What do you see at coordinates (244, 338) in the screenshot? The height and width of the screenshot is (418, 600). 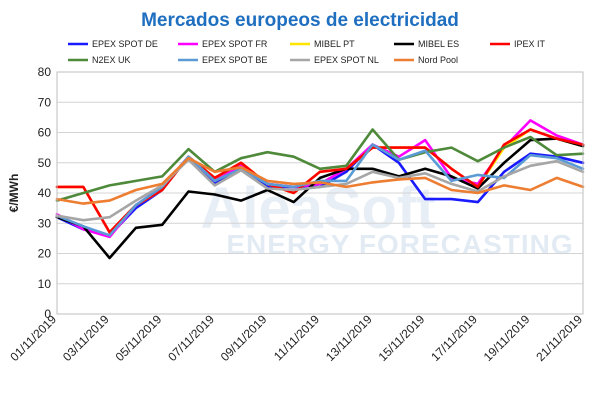 I see `x-tick-label: 09/11/2019` at bounding box center [244, 338].